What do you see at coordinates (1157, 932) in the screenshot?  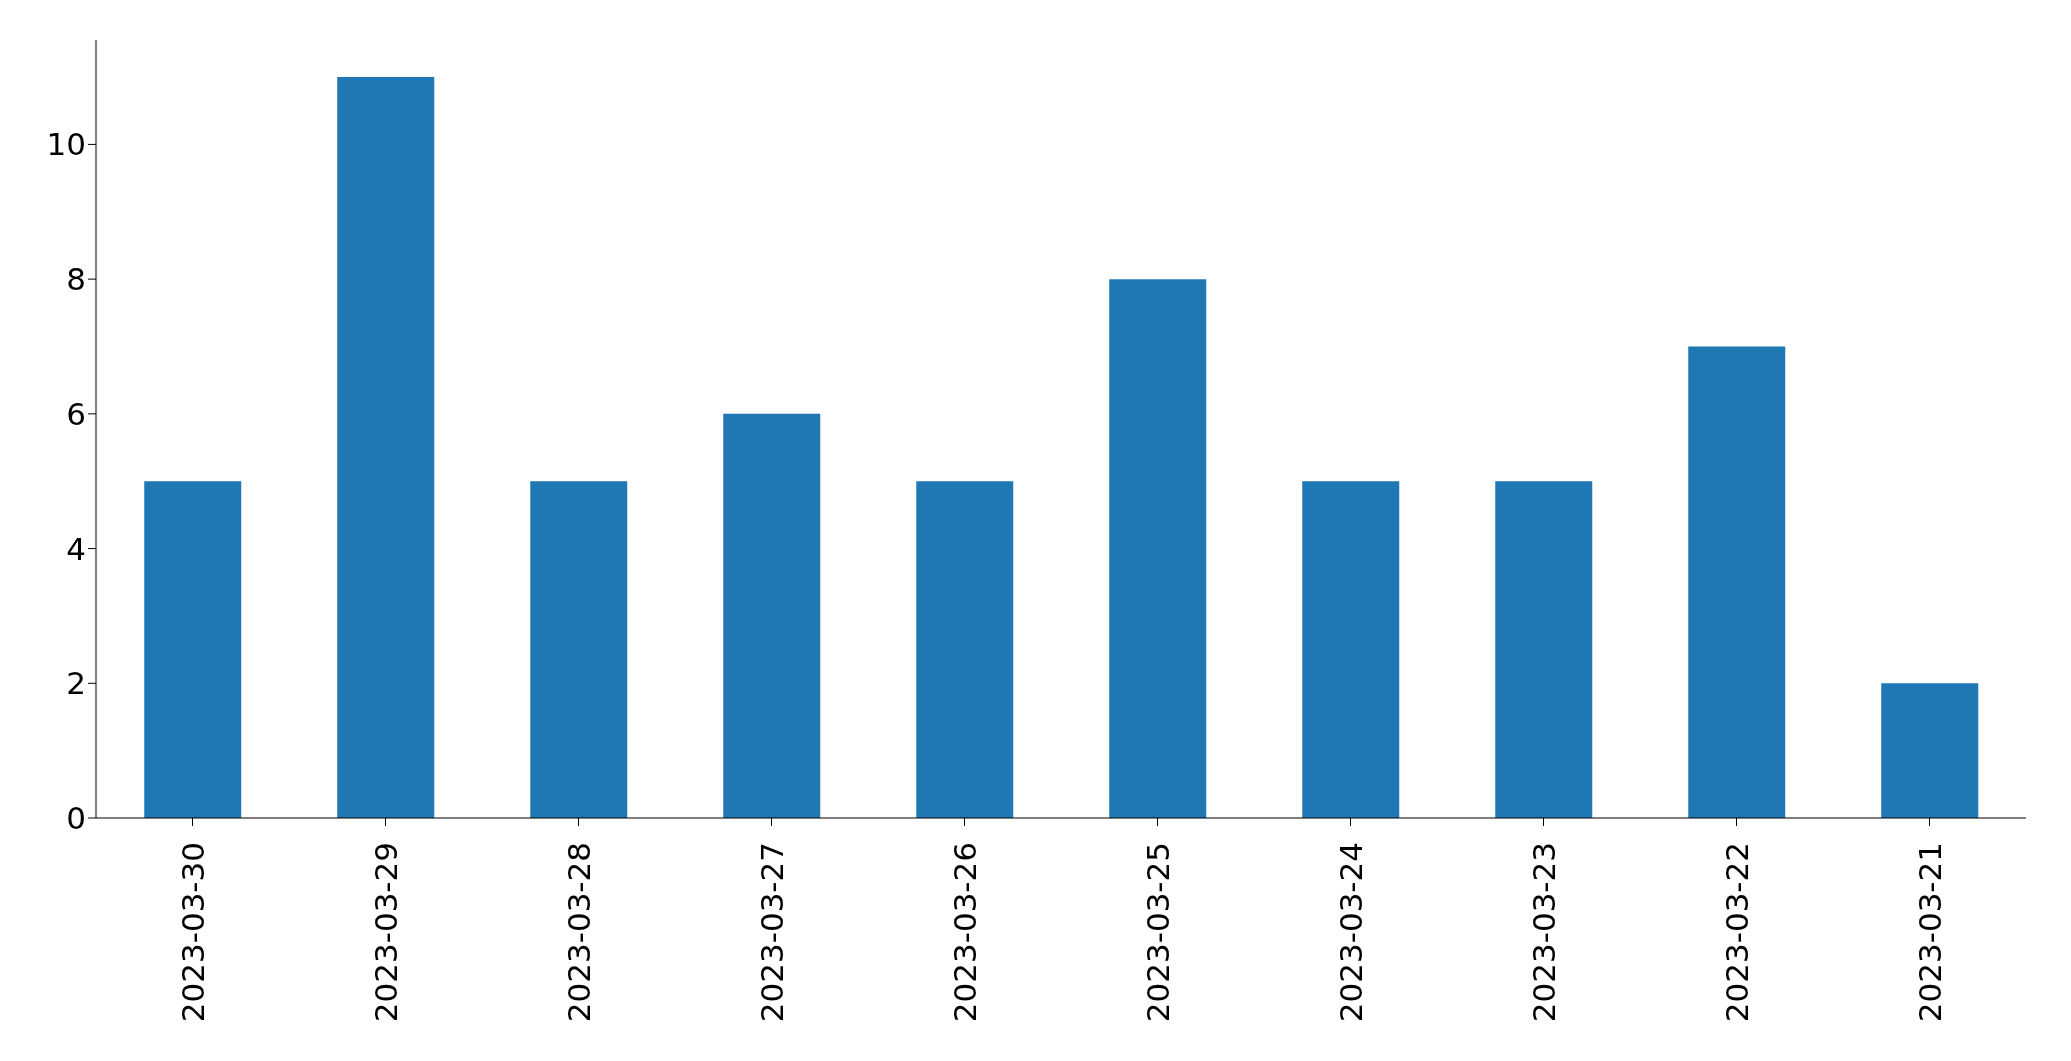 I see `x-tick-label: 2023-03-25` at bounding box center [1157, 932].